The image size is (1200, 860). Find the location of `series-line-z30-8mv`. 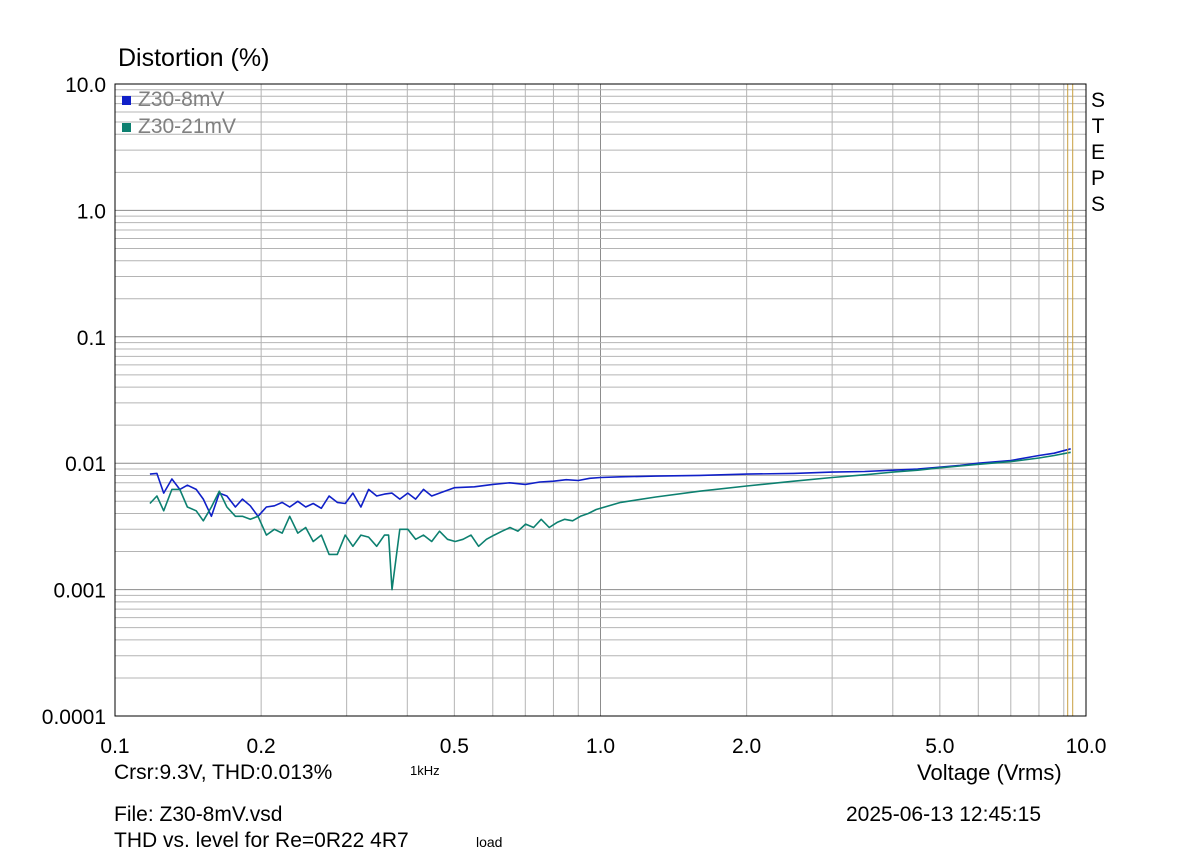

series-line-z30-8mv is located at coordinates (610, 483).